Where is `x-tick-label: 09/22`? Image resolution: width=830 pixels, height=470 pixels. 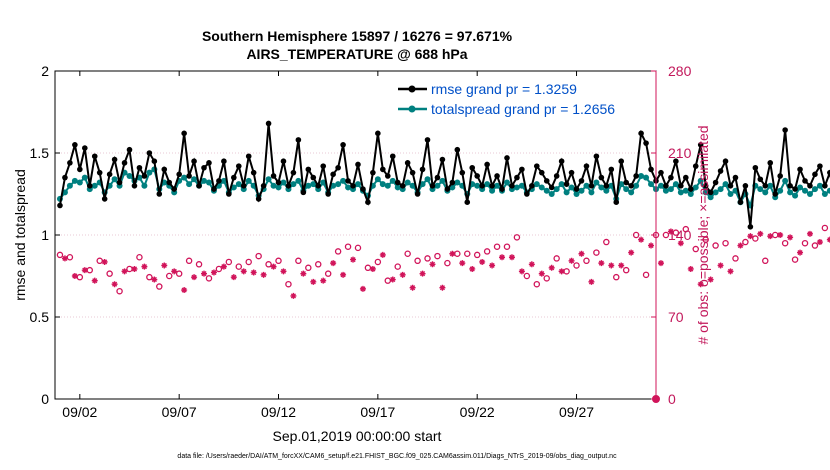 x-tick-label: 09/22 is located at coordinates (477, 412).